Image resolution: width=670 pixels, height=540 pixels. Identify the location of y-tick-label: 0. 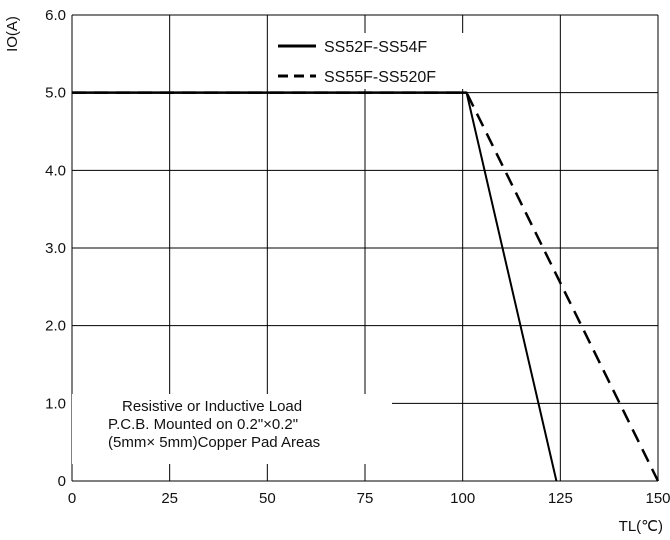
(62, 481).